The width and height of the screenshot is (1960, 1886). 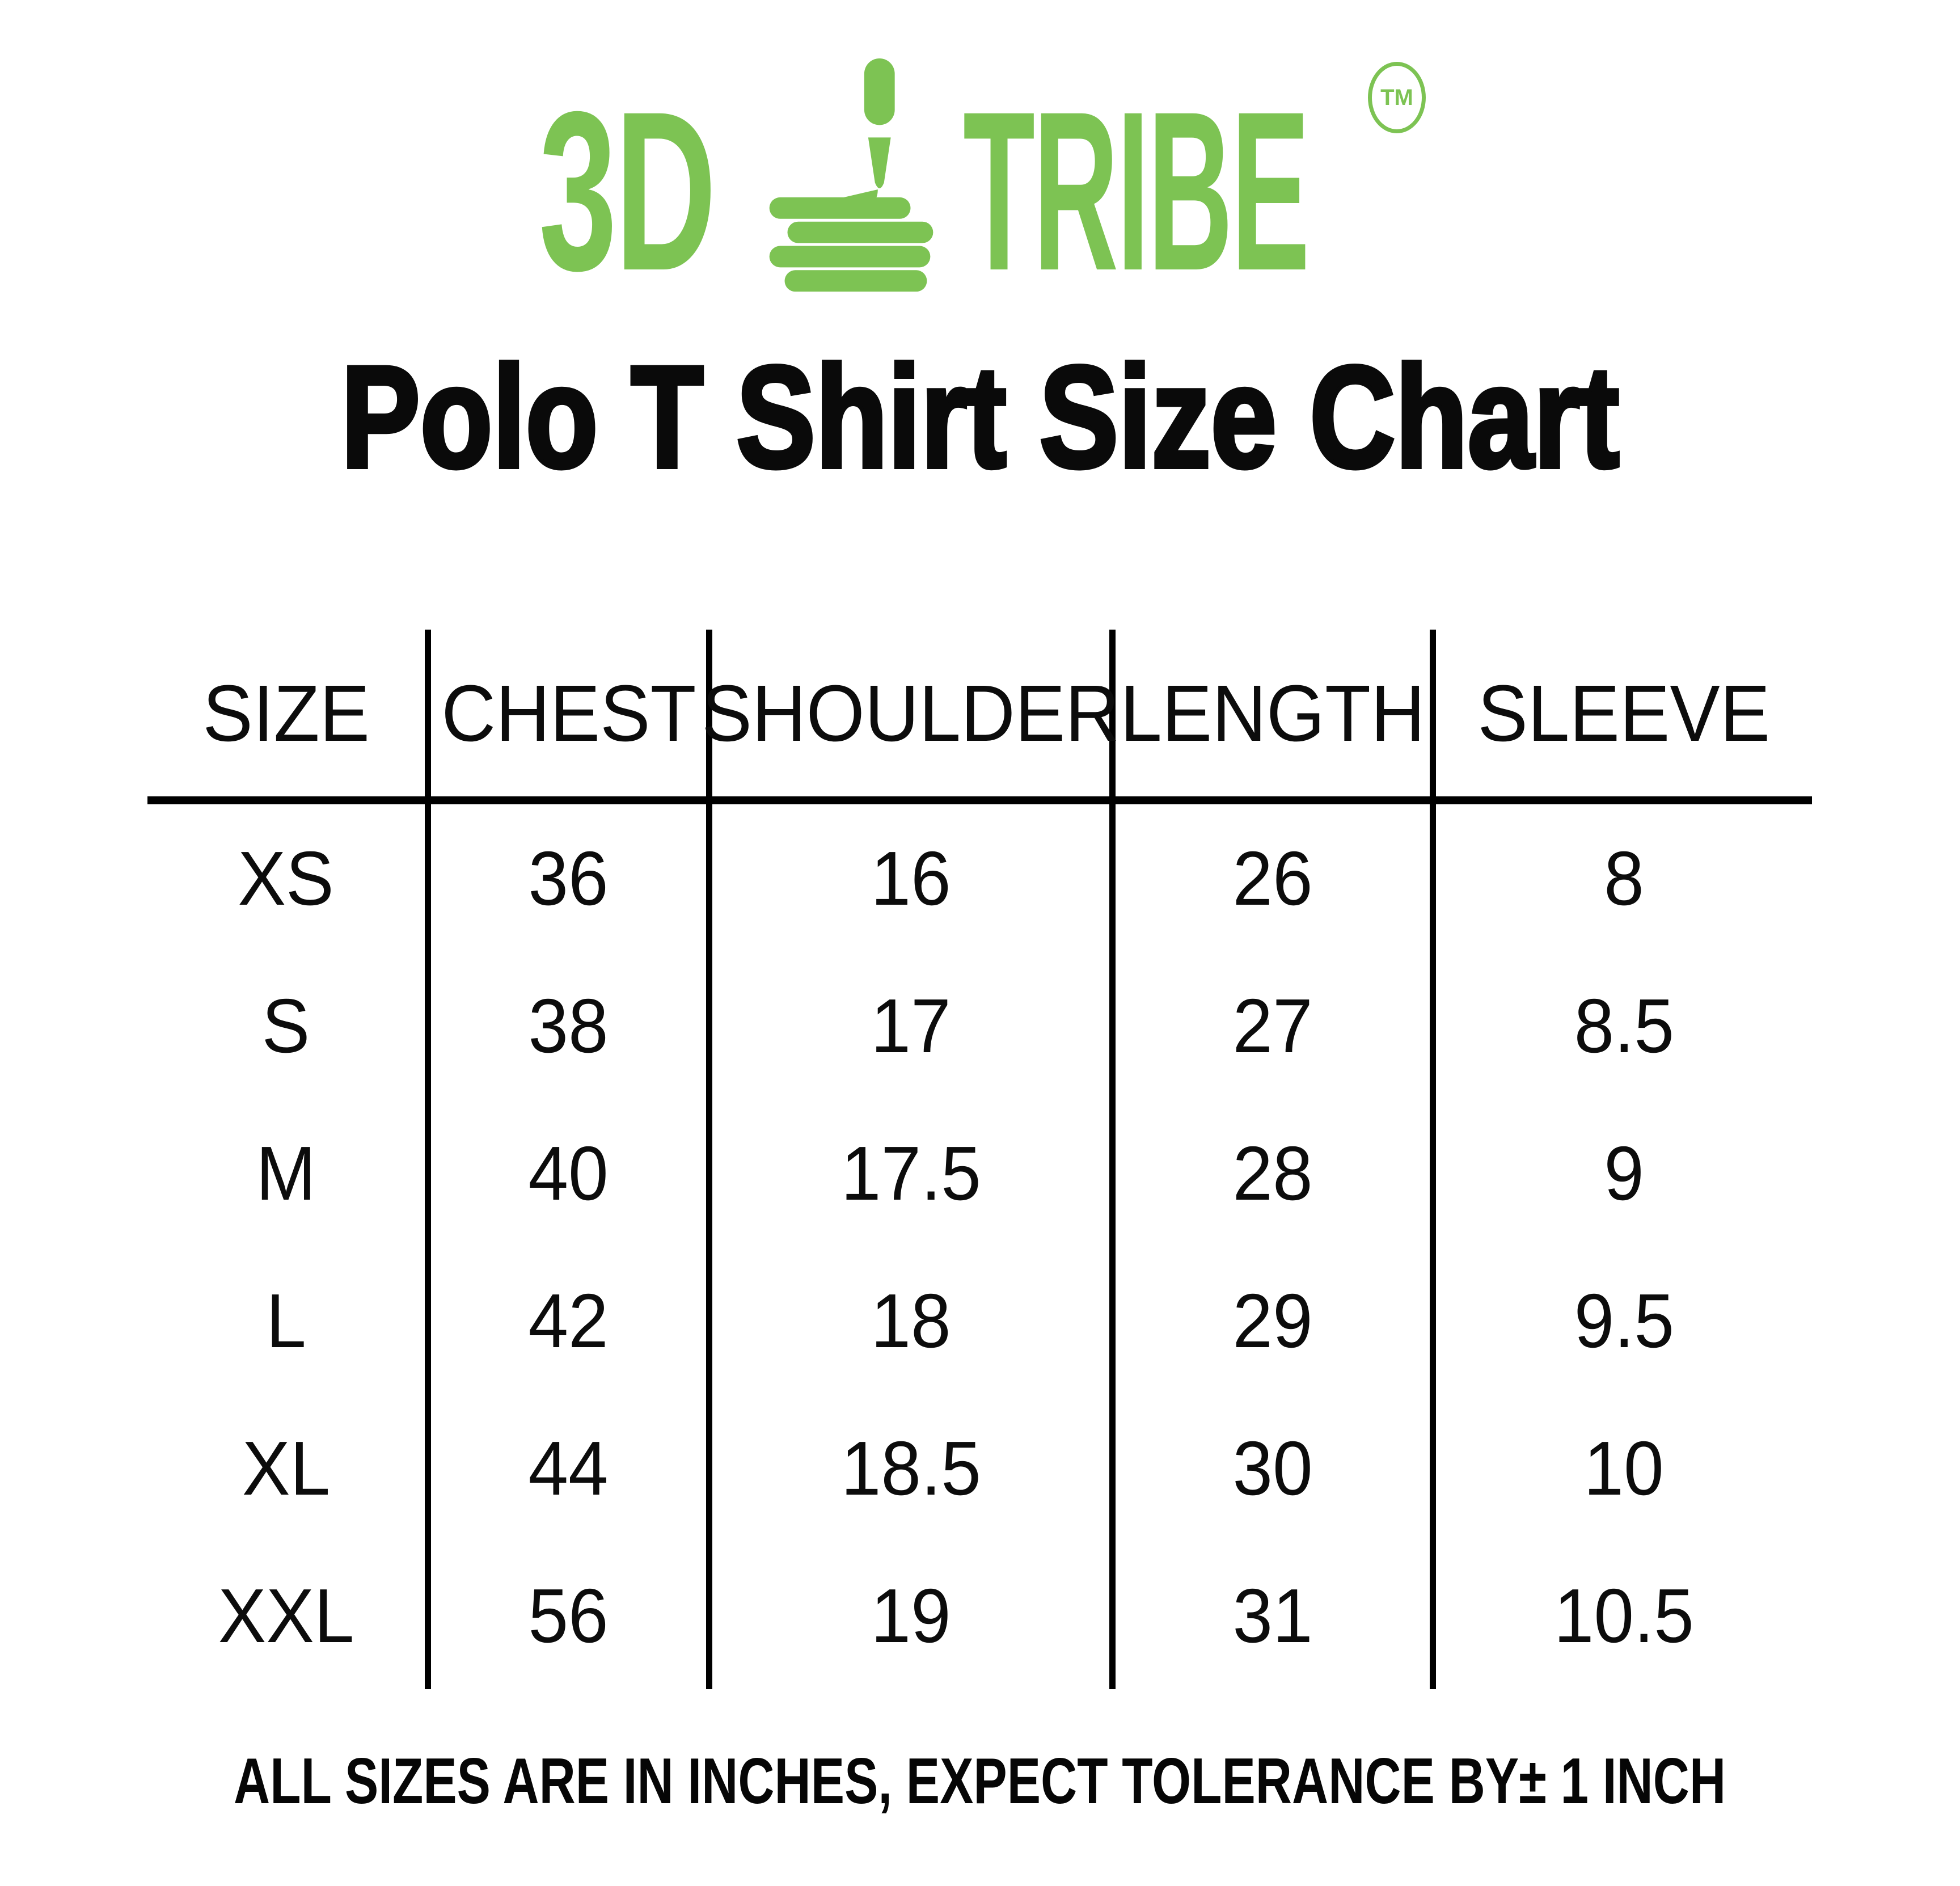 I want to click on table-cell: 30, so click(x=1276, y=1468).